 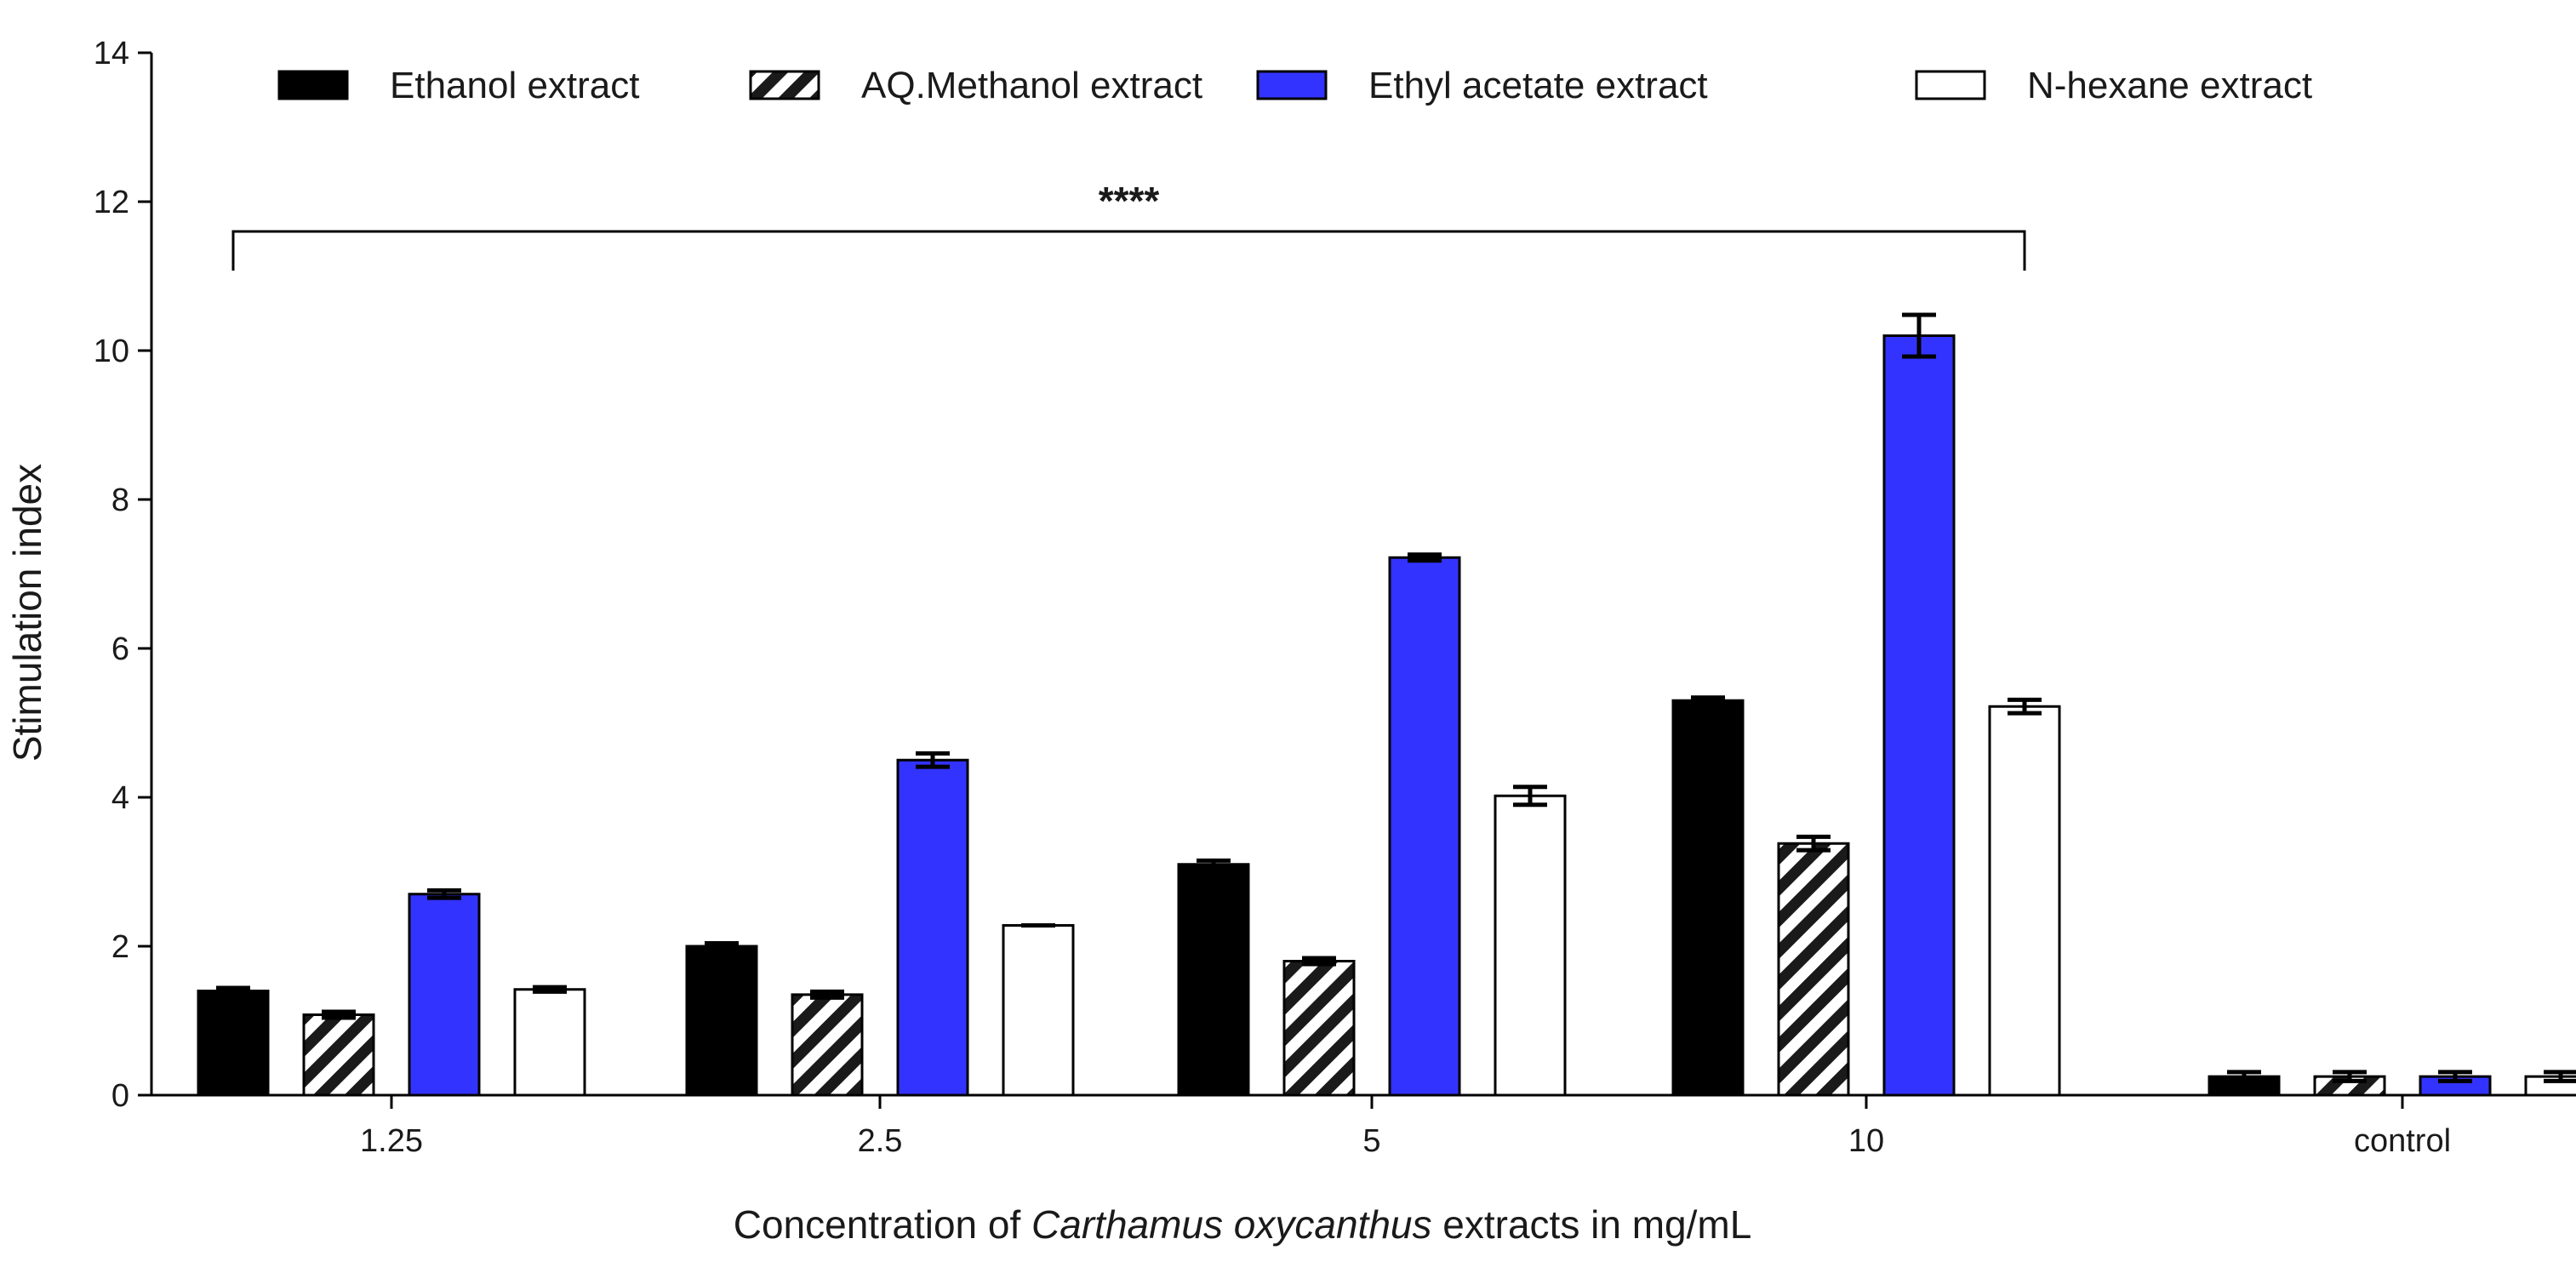 What do you see at coordinates (515, 85) in the screenshot?
I see `legend-label: Ethanol extract` at bounding box center [515, 85].